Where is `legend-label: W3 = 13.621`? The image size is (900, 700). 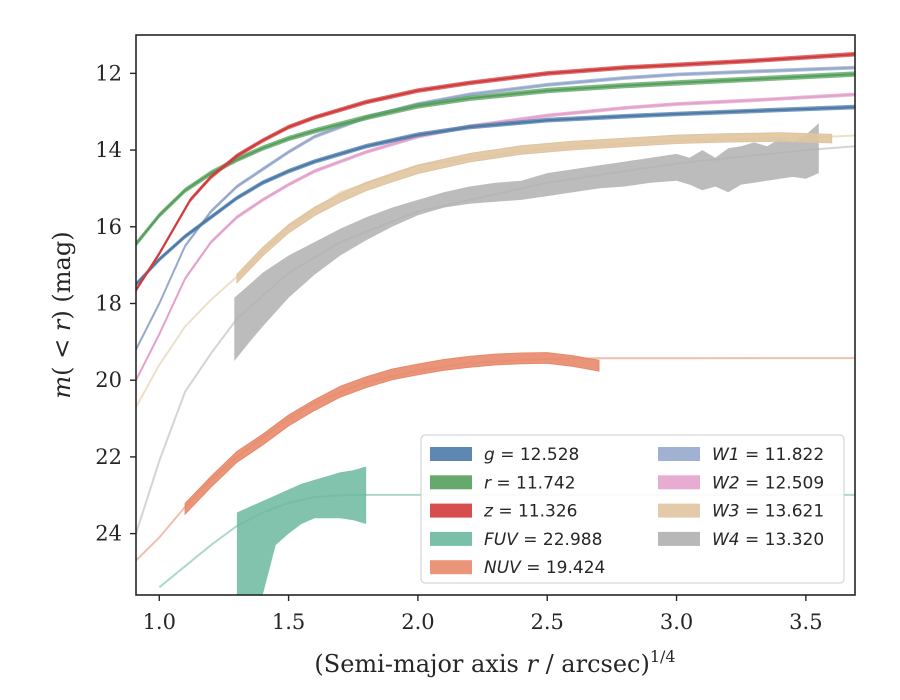
legend-label: W3 = 13.621 is located at coordinates (768, 512).